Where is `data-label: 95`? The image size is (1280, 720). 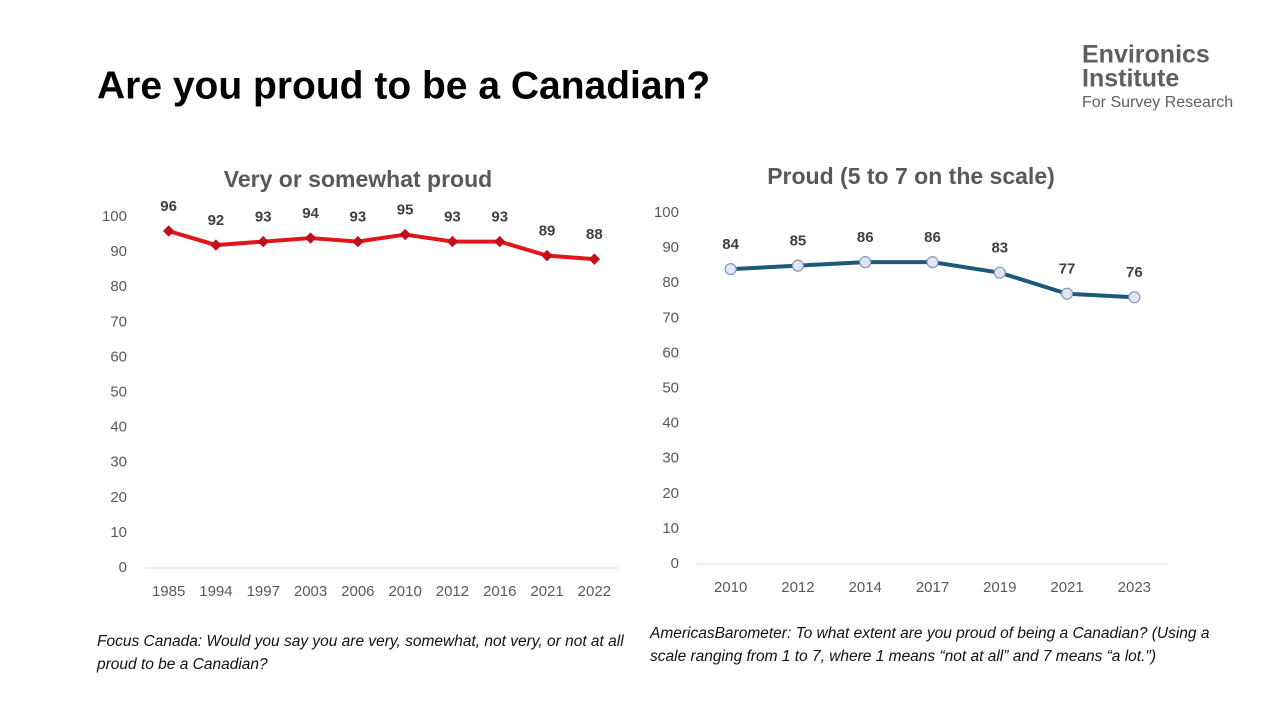
data-label: 95 is located at coordinates (405, 210).